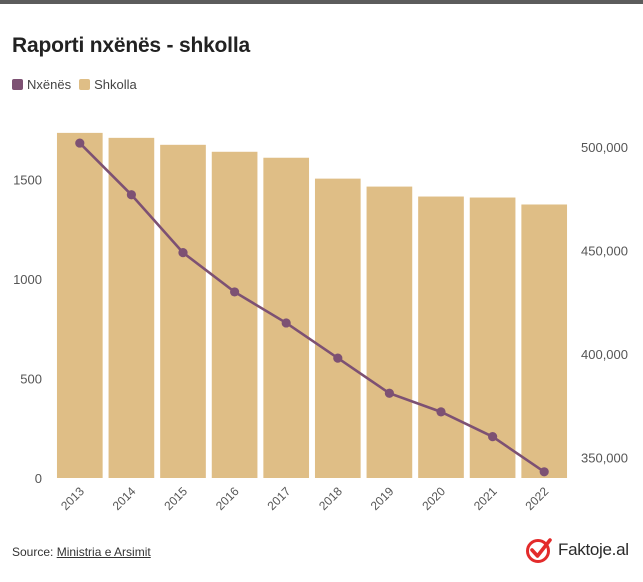 Image resolution: width=643 pixels, height=582 pixels. I want to click on bar-2020, so click(441, 337).